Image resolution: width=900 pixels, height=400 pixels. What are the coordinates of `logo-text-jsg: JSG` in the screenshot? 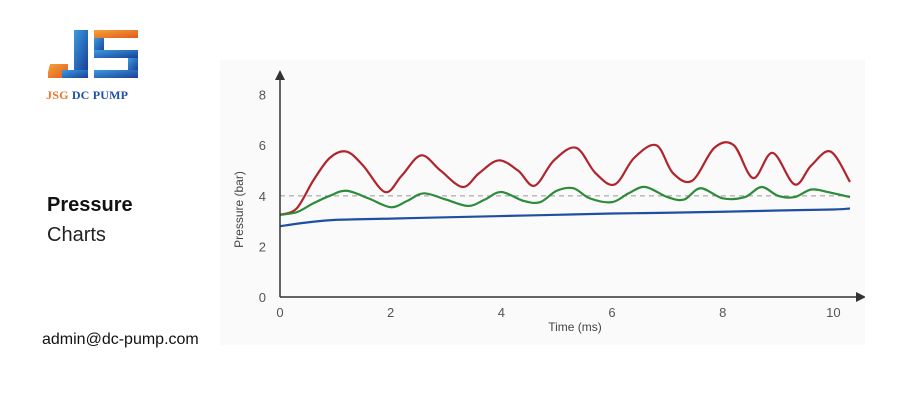 It's located at (57, 95).